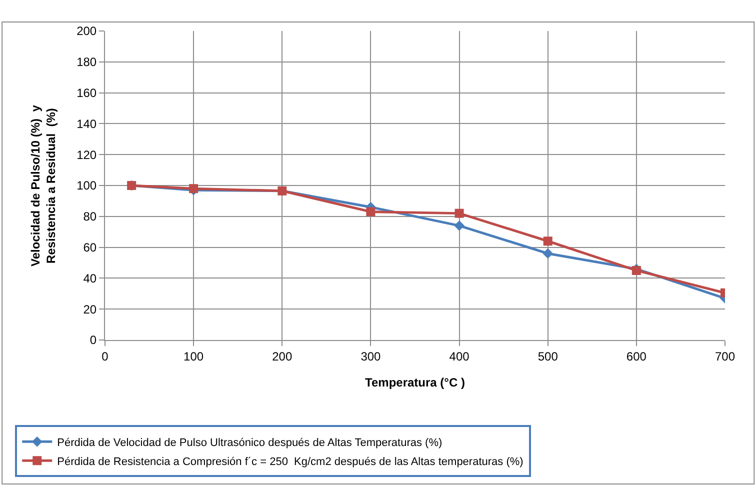  I want to click on x-tick-label: 100, so click(194, 356).